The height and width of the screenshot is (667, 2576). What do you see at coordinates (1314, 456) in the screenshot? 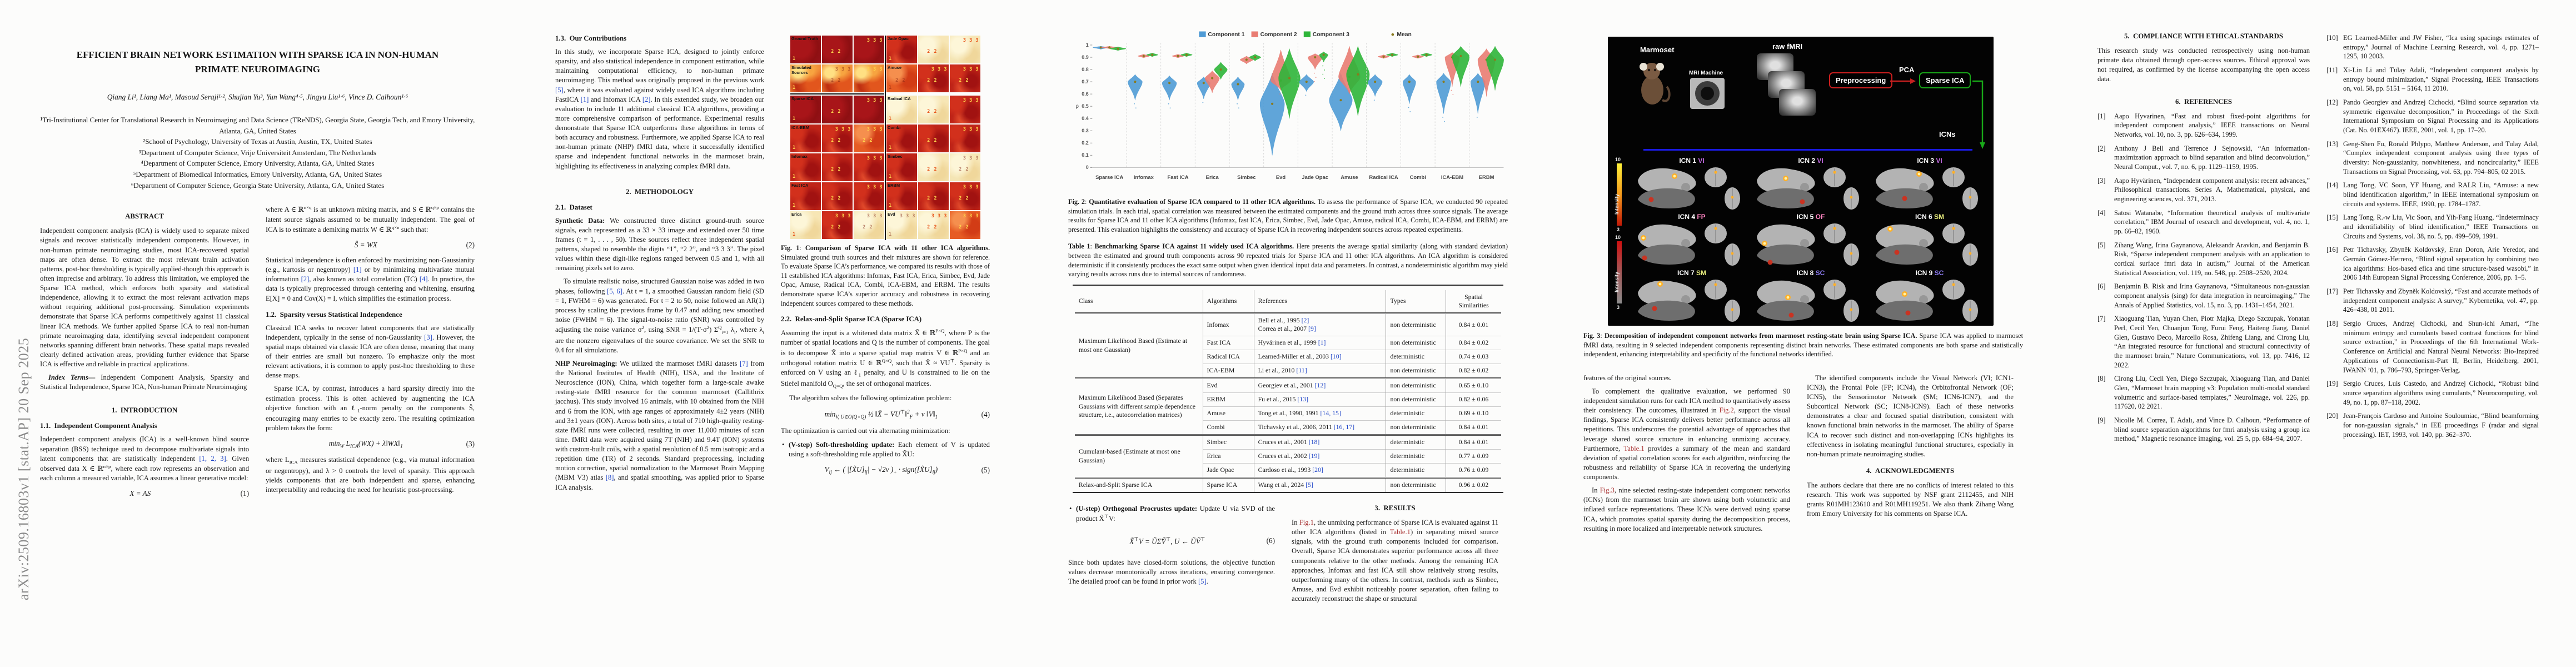
I see `citation-link: [19]` at bounding box center [1314, 456].